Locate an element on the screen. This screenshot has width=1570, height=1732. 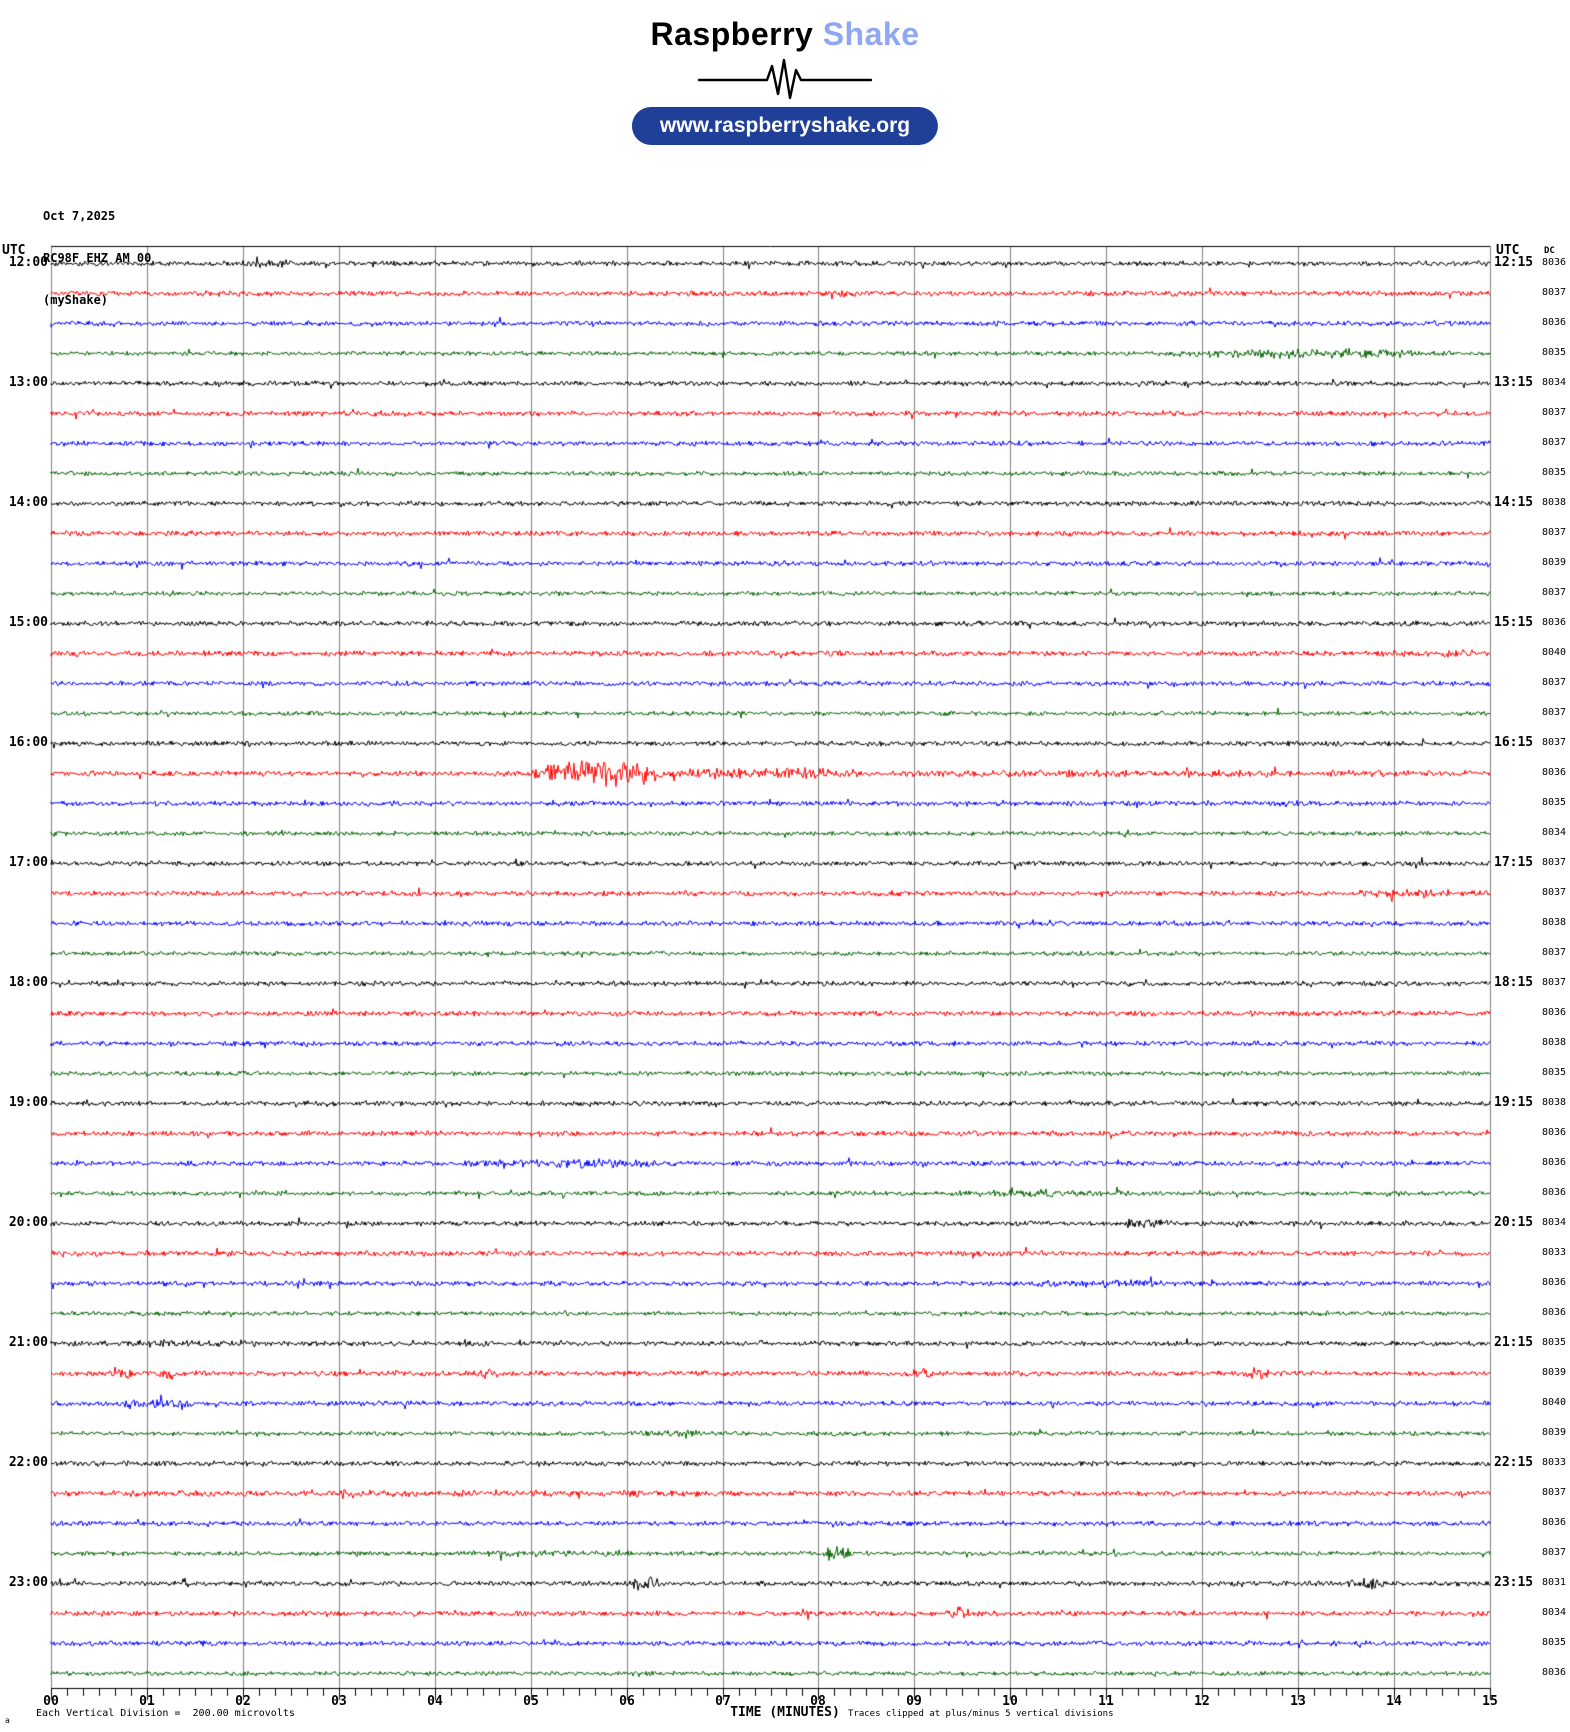
right-time-label: 15:15 is located at coordinates (1514, 622).